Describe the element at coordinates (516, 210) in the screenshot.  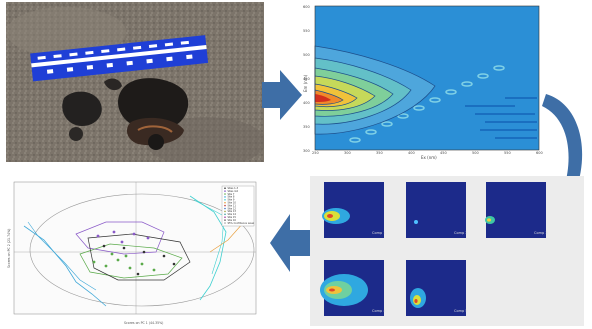
I see `component-map: Comp 3` at that location.